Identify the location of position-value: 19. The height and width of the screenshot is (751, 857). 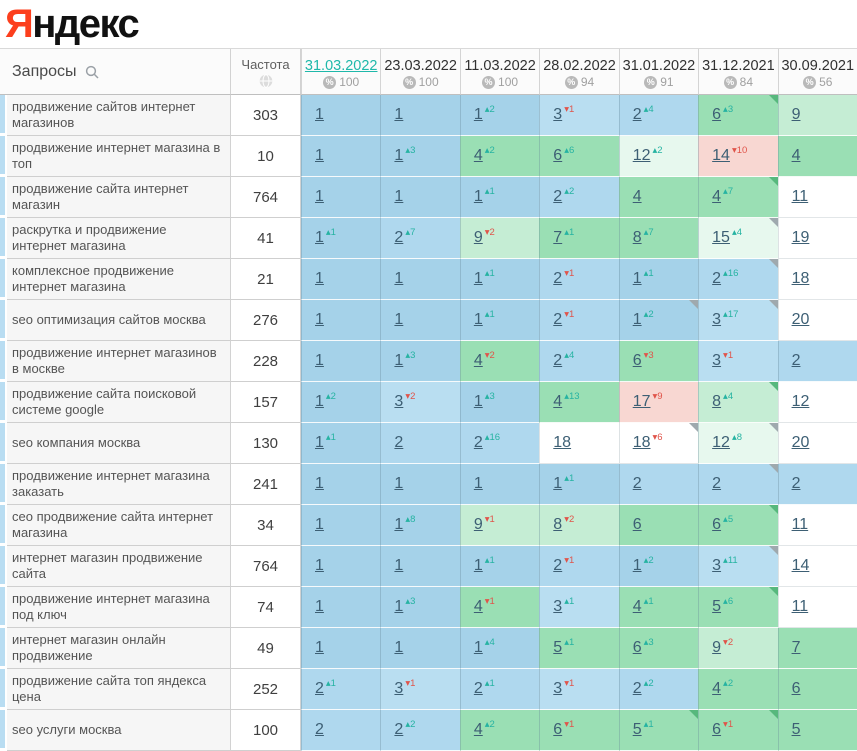
(800, 237).